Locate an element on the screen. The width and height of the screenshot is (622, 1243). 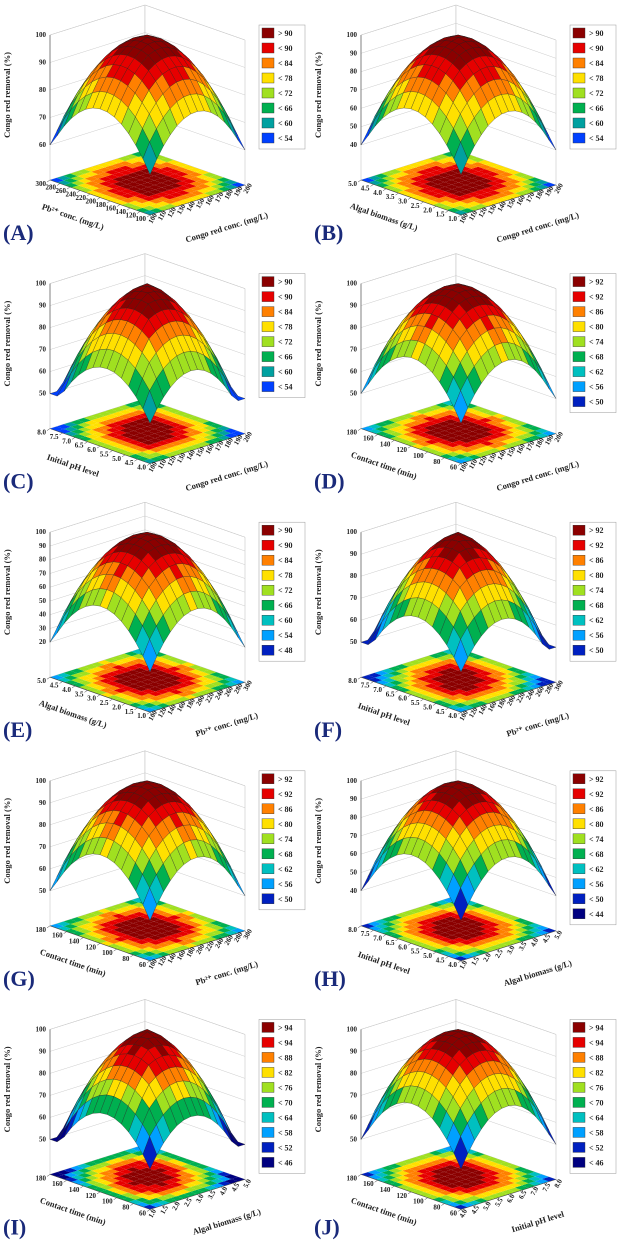
legend-label: < 86 is located at coordinates (596, 312).